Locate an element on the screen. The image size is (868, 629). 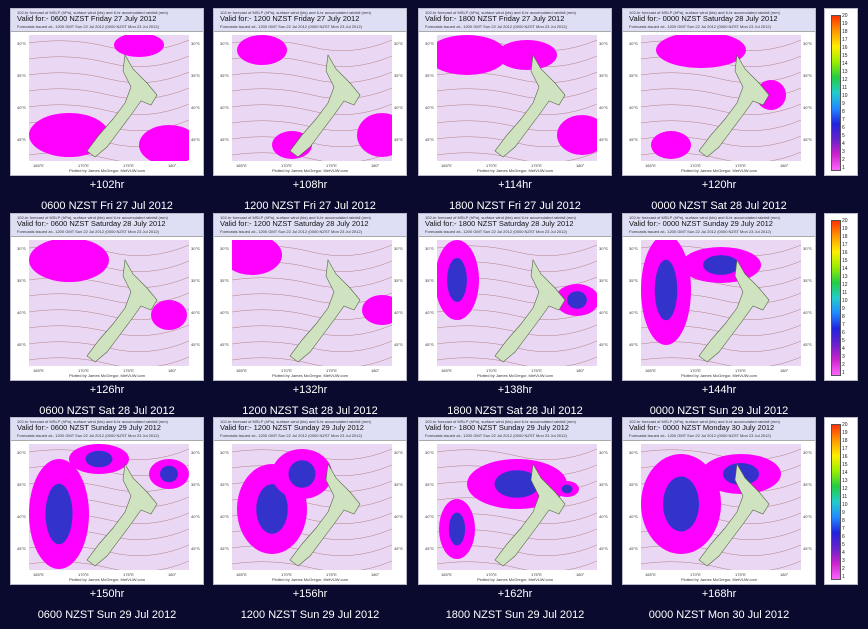
forecast-offset: +150hr is located at coordinates (107, 594).